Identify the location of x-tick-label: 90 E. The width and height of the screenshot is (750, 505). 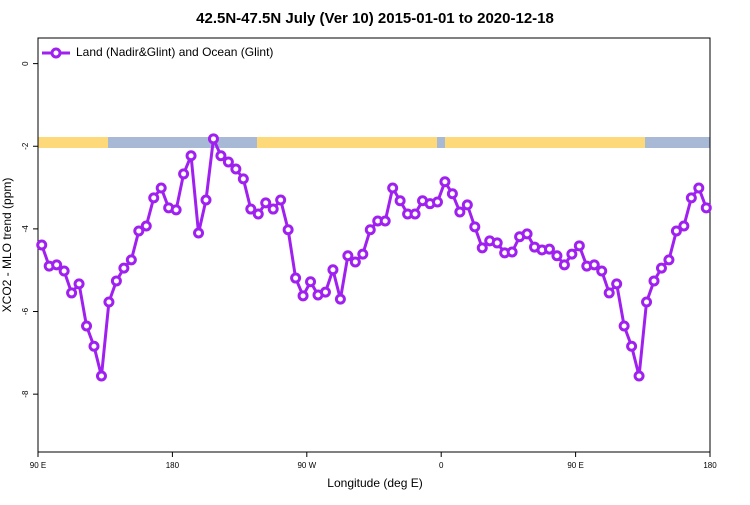
(575, 465).